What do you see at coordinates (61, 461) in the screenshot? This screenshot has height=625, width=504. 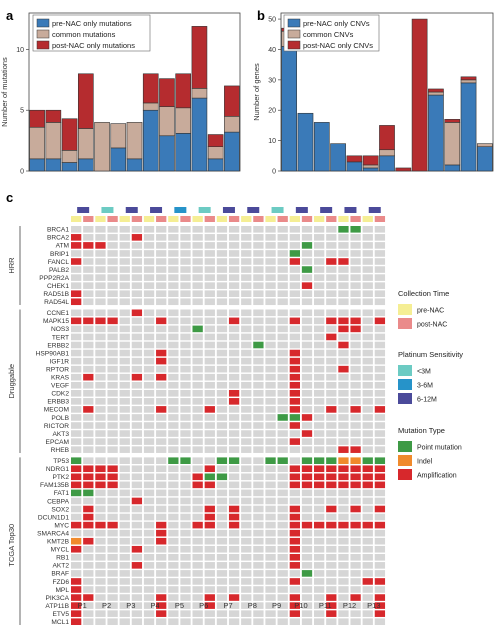 I see `gene-label-tp53: TP53` at bounding box center [61, 461].